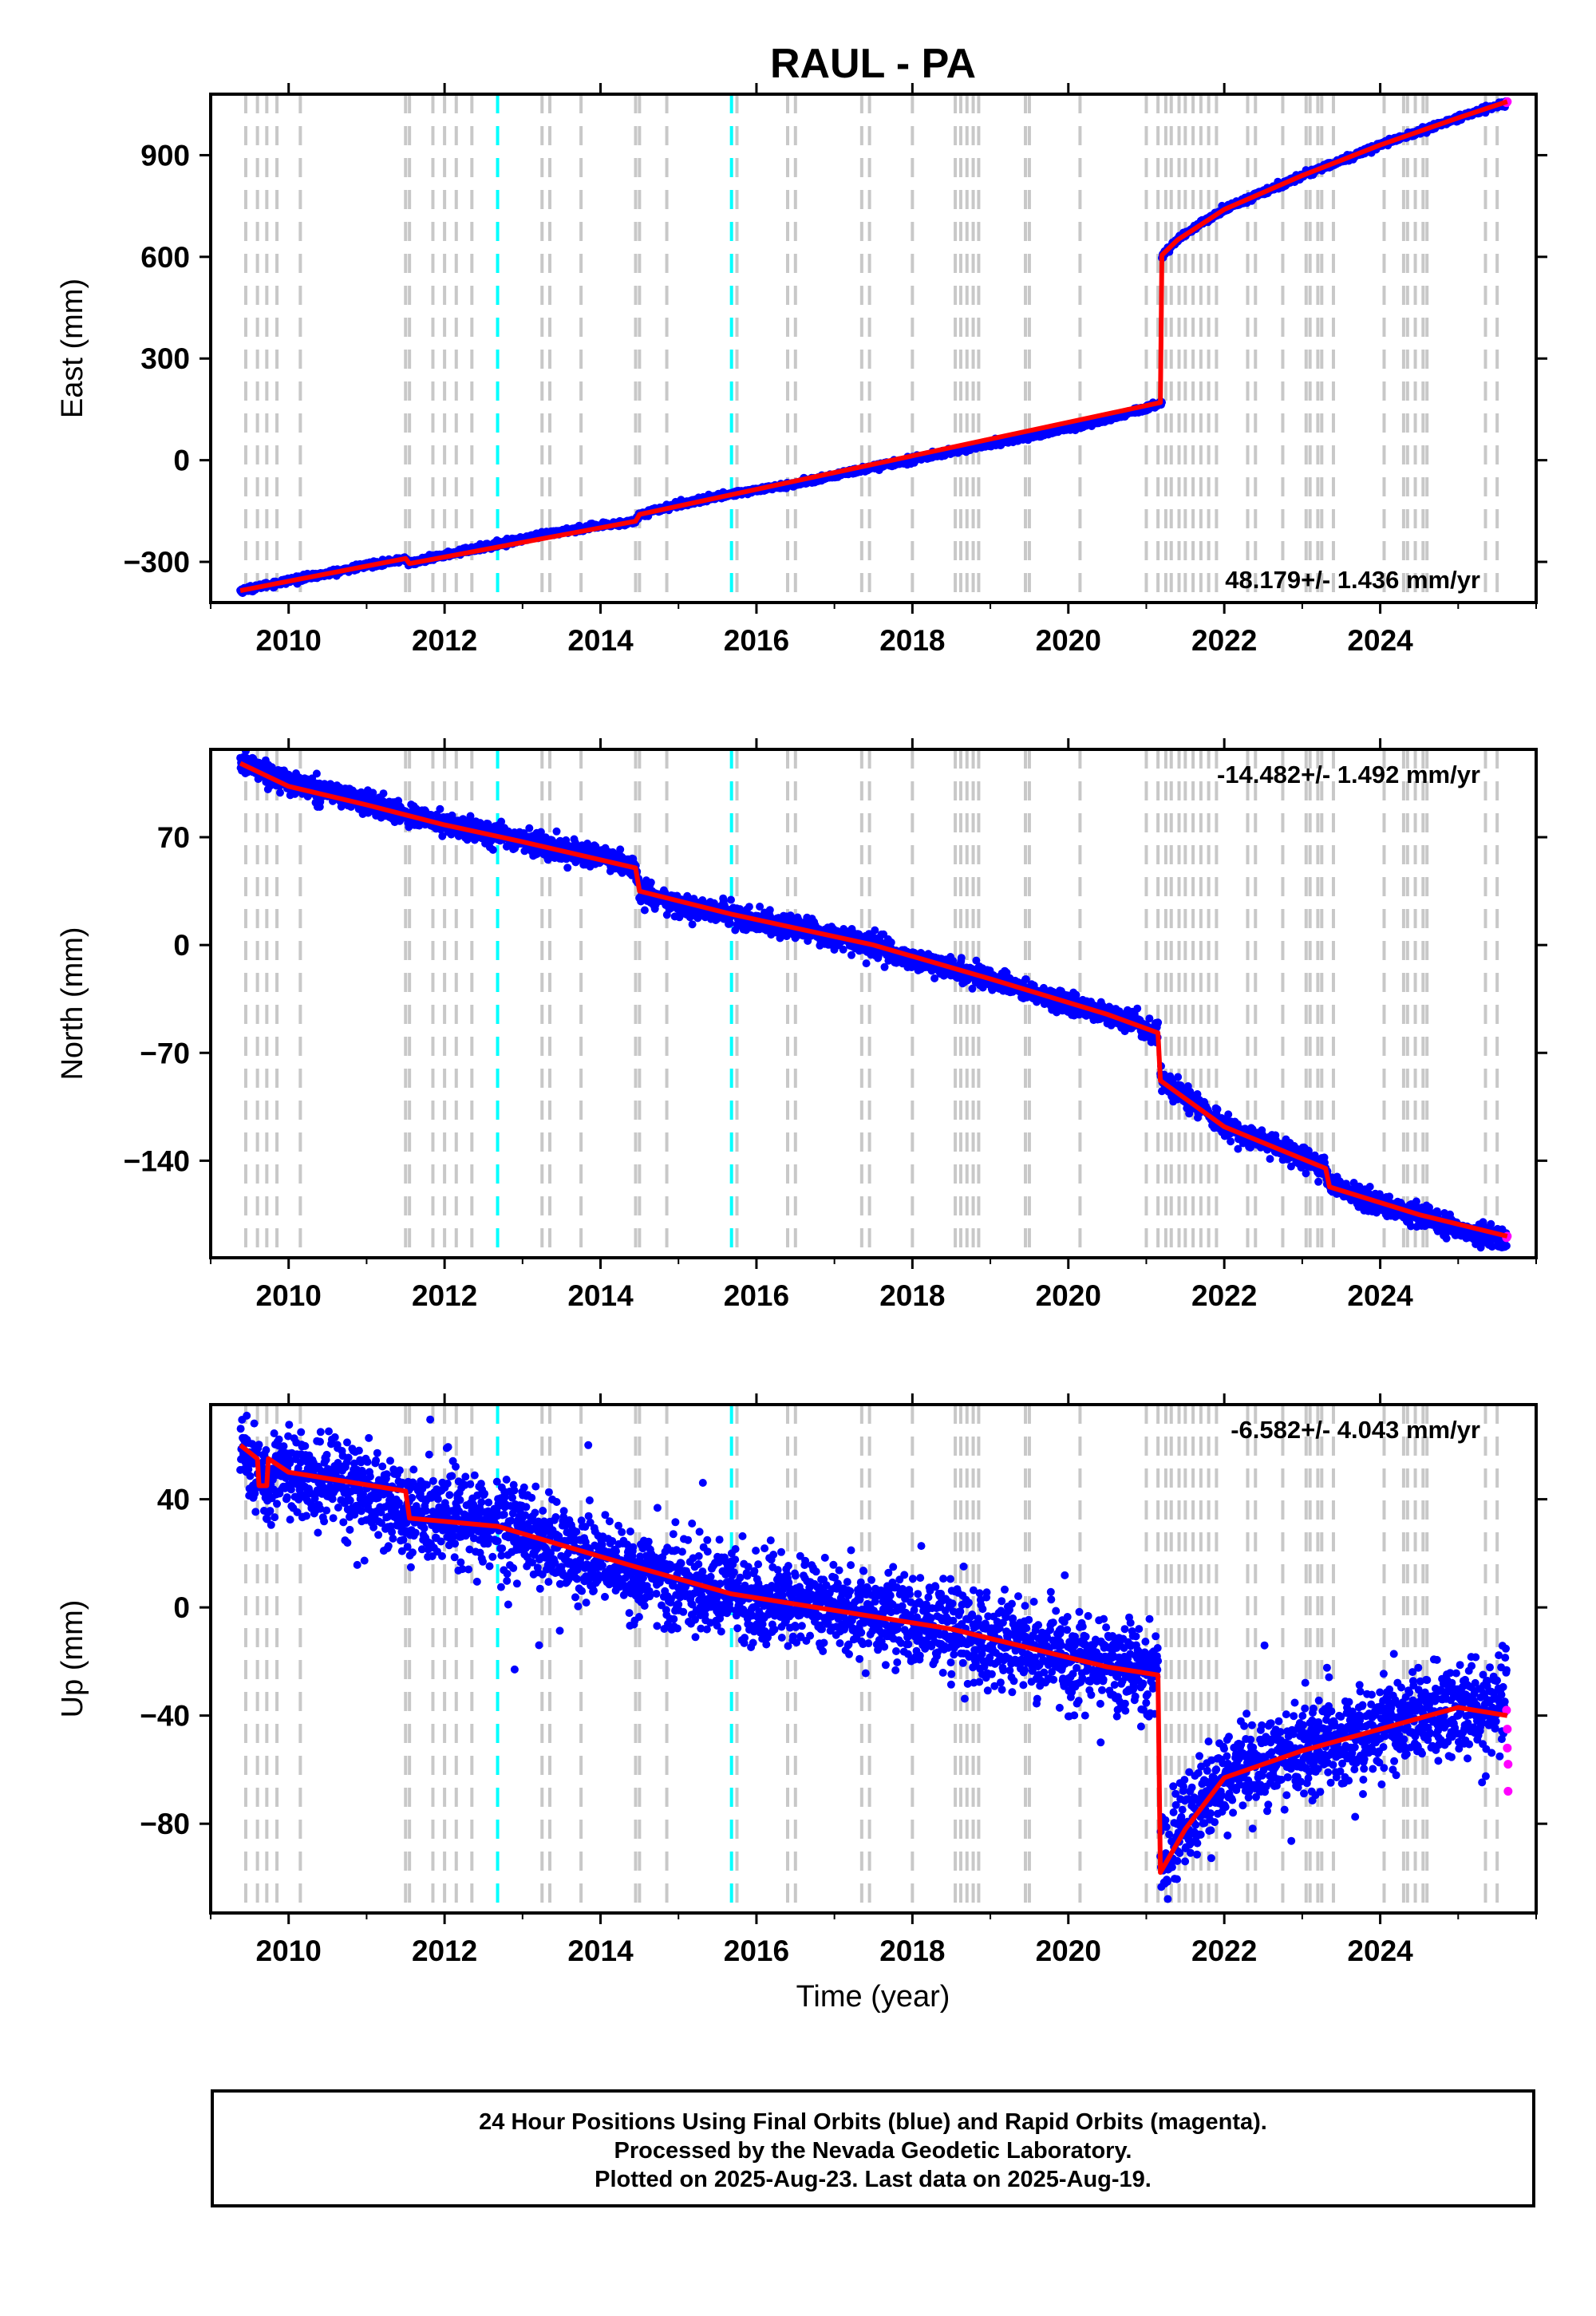 Image resolution: width=1596 pixels, height=2316 pixels. What do you see at coordinates (873, 64) in the screenshot?
I see `figure-title: RAUL - PA` at bounding box center [873, 64].